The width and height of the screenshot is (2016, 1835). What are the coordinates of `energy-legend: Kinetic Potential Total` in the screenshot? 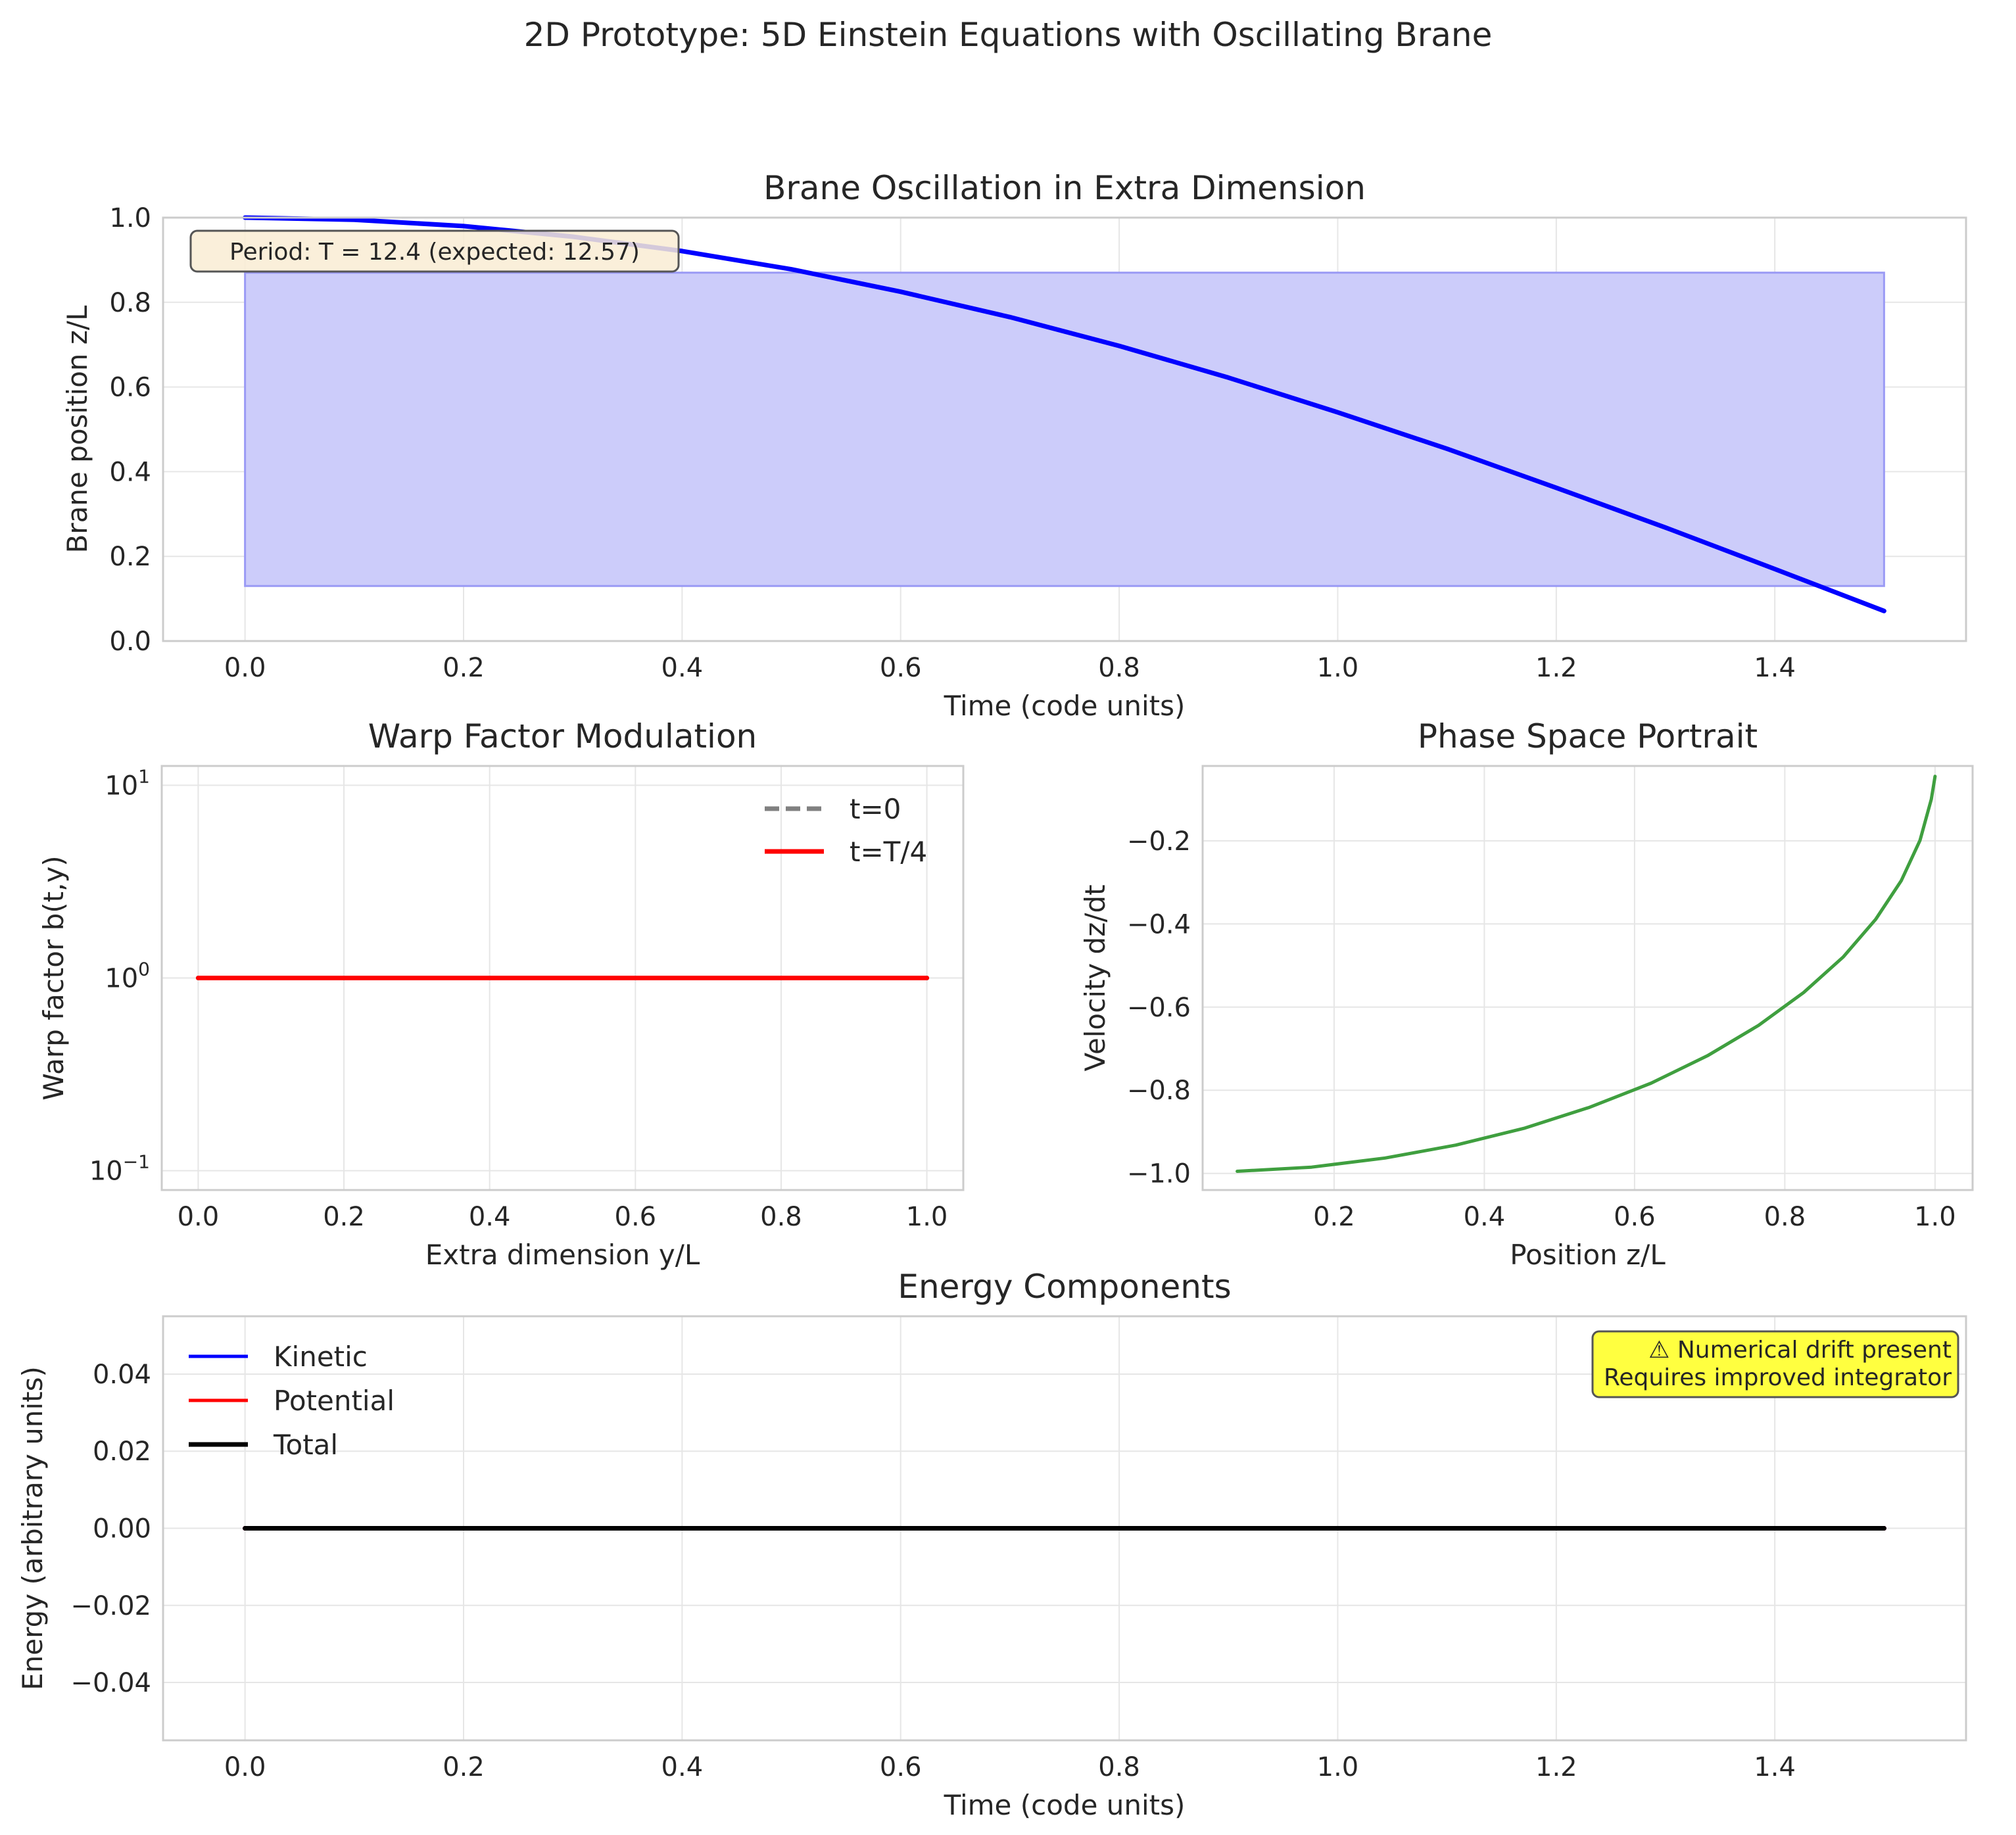 It's located at (292, 1401).